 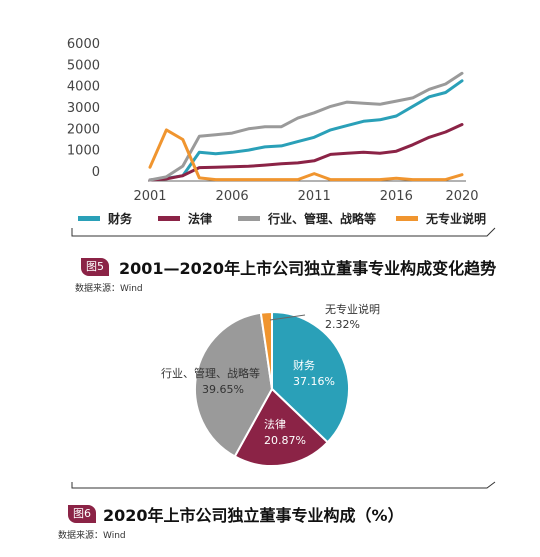 What do you see at coordinates (308, 268) in the screenshot?
I see `chart-title-1: 2001—2020年上市公司独立董事专业构成变化趋势` at bounding box center [308, 268].